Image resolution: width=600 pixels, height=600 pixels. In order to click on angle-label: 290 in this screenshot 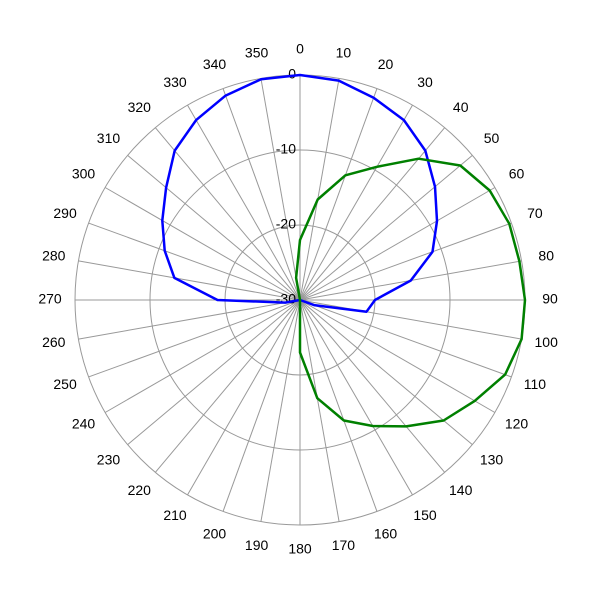, I will do `click(65, 213)`.